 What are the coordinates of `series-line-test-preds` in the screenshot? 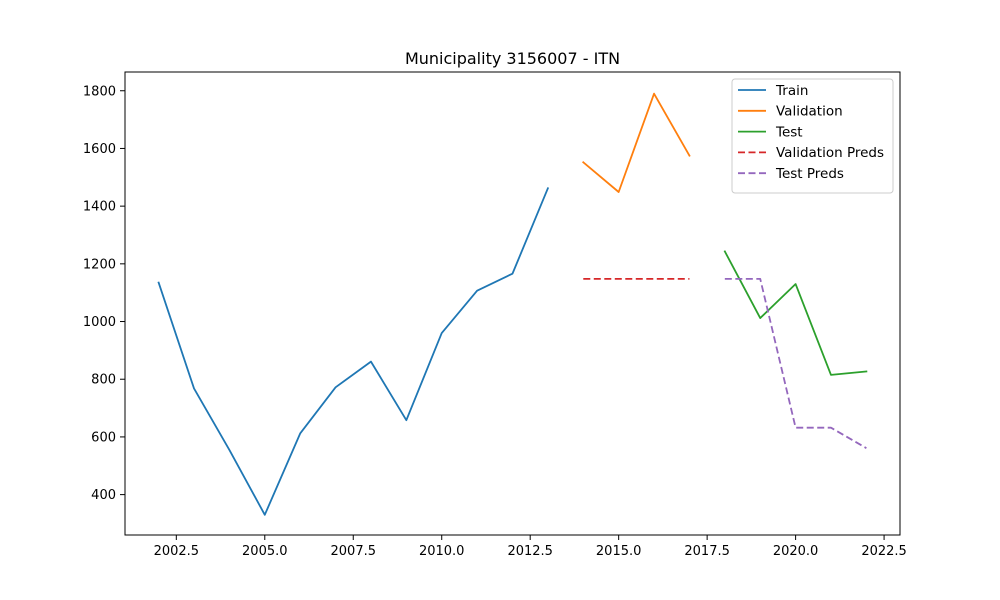 It's located at (795, 363).